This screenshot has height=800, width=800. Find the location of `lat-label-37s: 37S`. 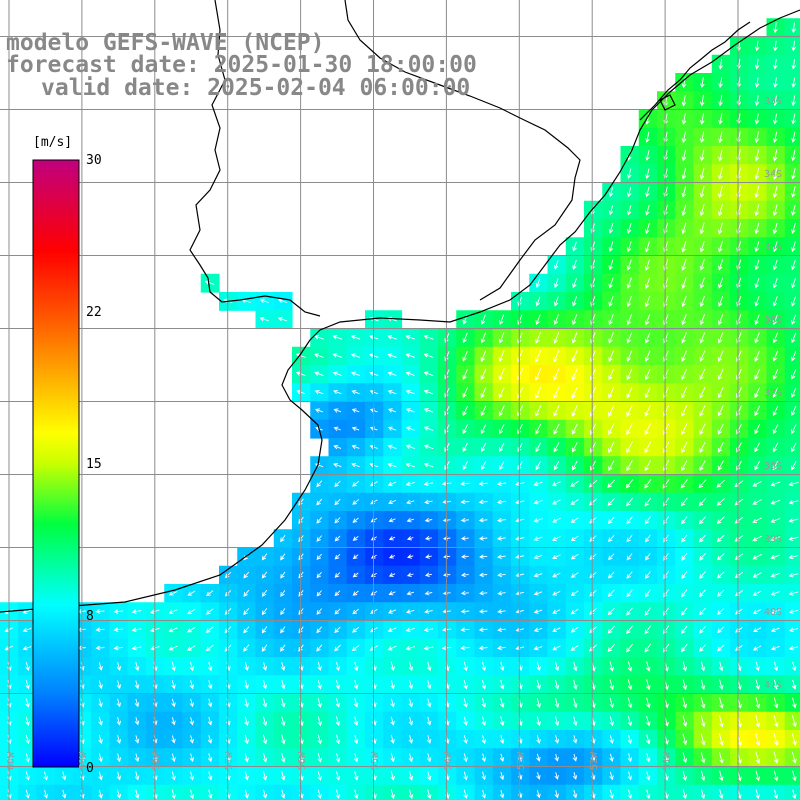

lat-label-37s: 37S is located at coordinates (773, 393).